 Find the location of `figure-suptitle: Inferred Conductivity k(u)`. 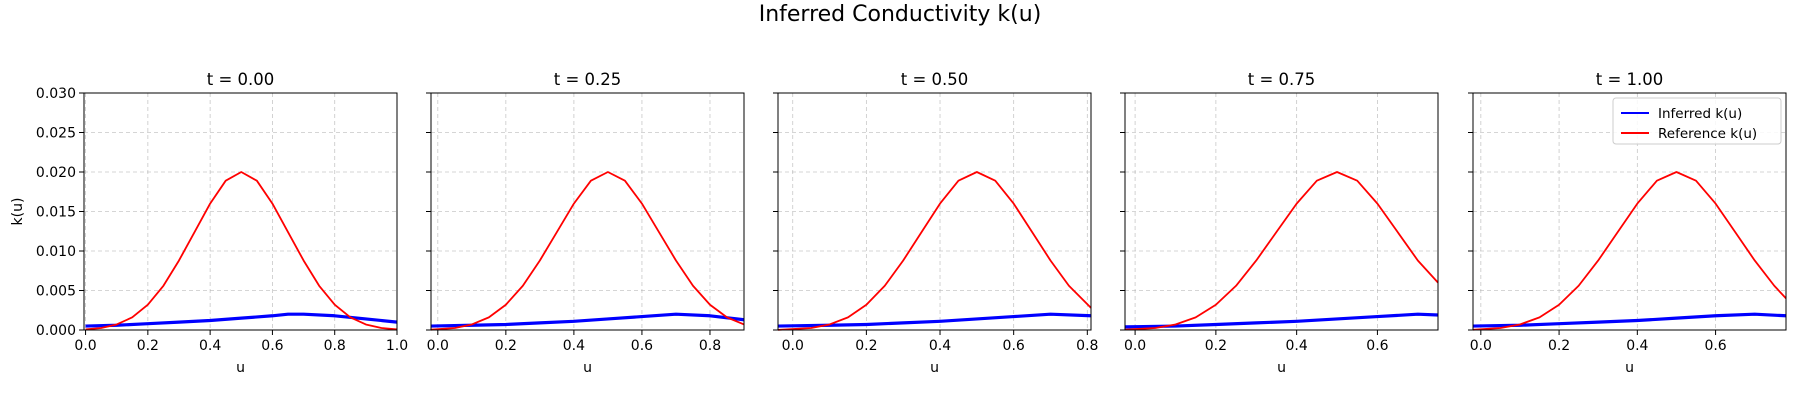

figure-suptitle: Inferred Conductivity k(u) is located at coordinates (900, 14).